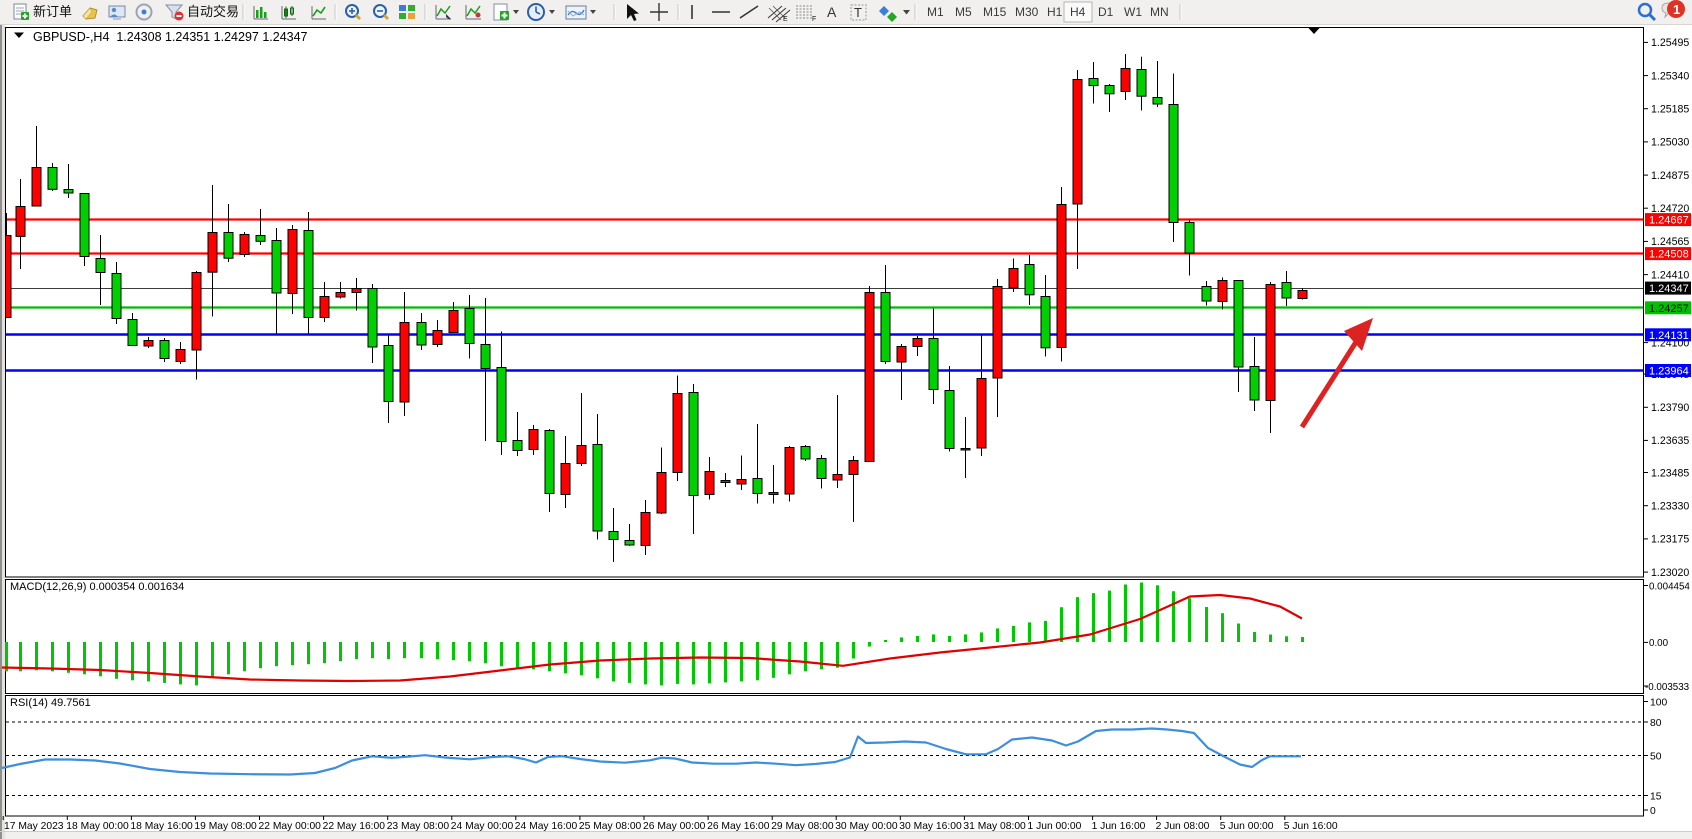 The image size is (1692, 839). Describe the element at coordinates (814, 19) in the screenshot. I see `svg-text: F` at that location.